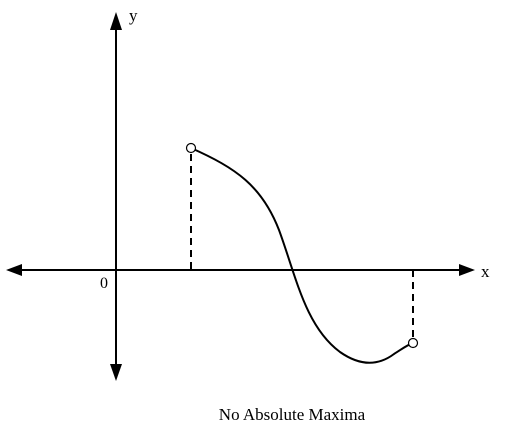  I want to click on y-axis-top-arrowhead, so click(116, 21).